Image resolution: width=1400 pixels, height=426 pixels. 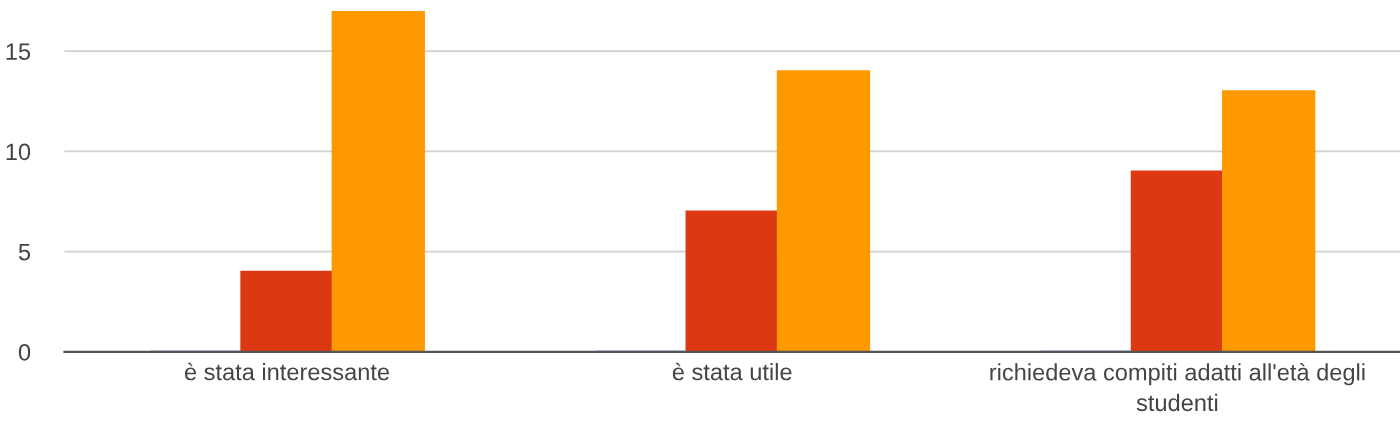 What do you see at coordinates (732, 371) in the screenshot?
I see `x-tick-label: è stata utile` at bounding box center [732, 371].